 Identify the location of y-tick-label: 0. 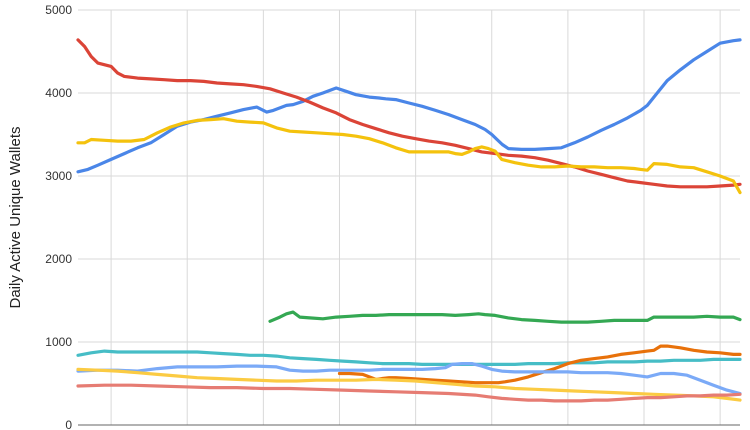
(68, 424).